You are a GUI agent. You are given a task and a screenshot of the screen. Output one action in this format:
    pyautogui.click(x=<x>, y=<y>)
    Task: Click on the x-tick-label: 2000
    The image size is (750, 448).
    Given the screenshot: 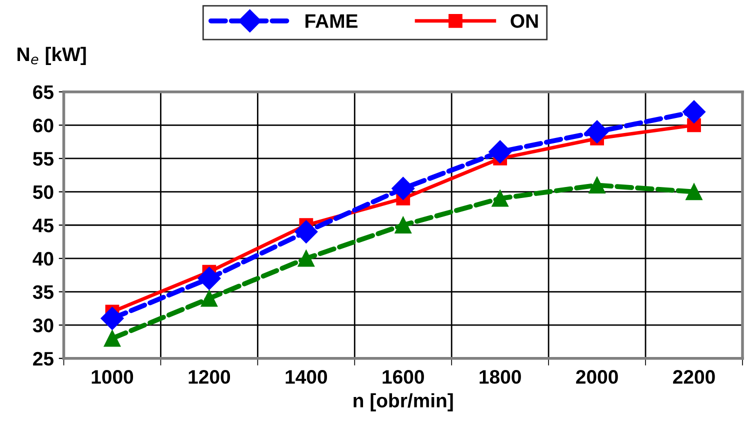 What is the action you would take?
    pyautogui.click(x=597, y=377)
    